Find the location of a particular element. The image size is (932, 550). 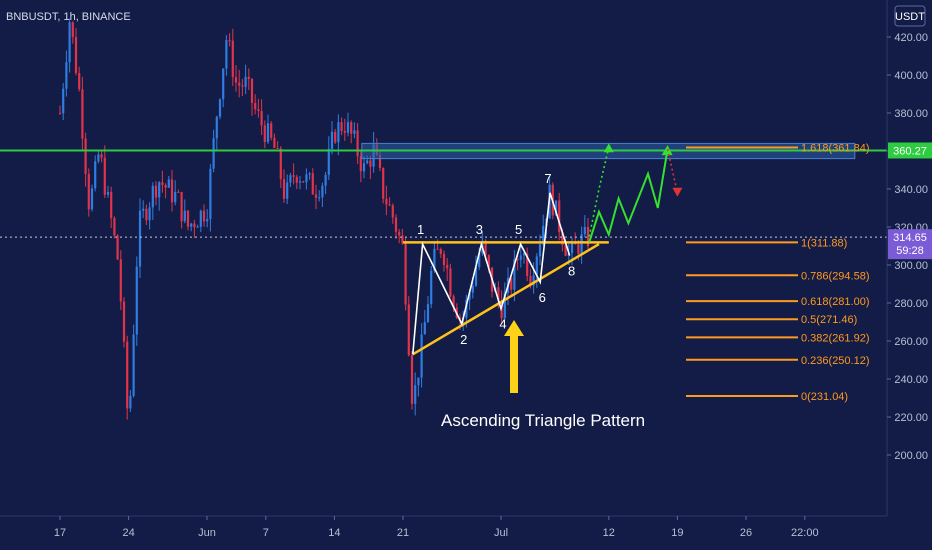

currency-badge is located at coordinates (910, 16).